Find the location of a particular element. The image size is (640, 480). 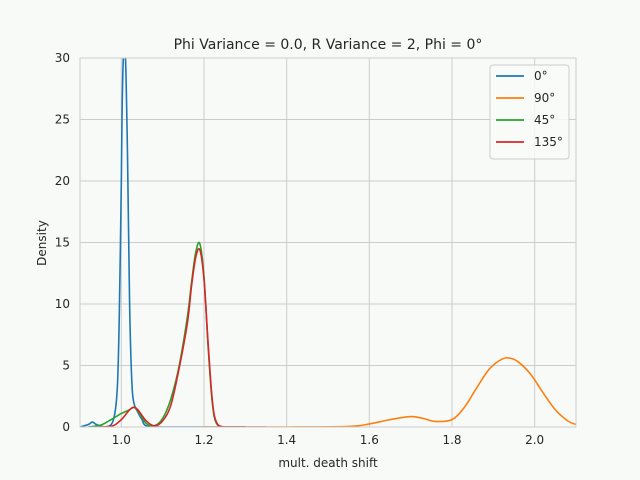

x-tick-label: 1.0 is located at coordinates (121, 440).